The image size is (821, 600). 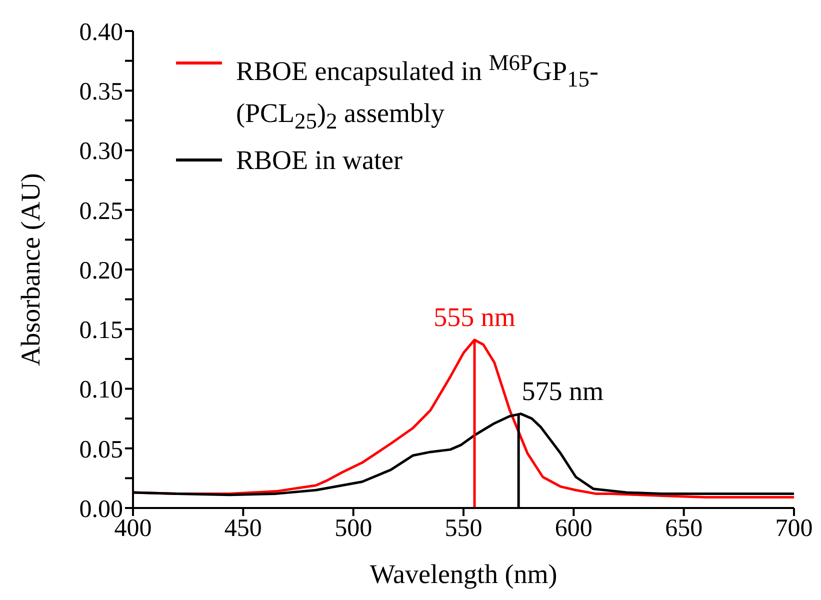 I want to click on annotation: 555 nm, so click(x=475, y=317).